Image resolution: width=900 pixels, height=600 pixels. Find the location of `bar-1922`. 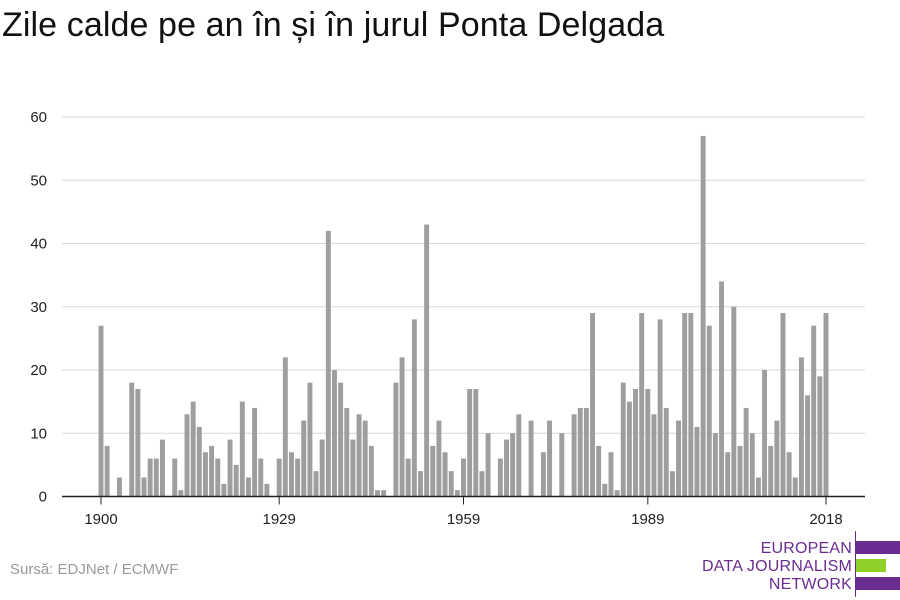

bar-1922 is located at coordinates (236, 480).